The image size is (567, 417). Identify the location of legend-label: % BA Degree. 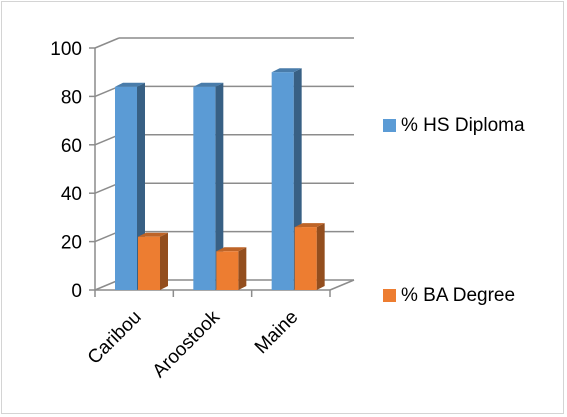
(458, 295).